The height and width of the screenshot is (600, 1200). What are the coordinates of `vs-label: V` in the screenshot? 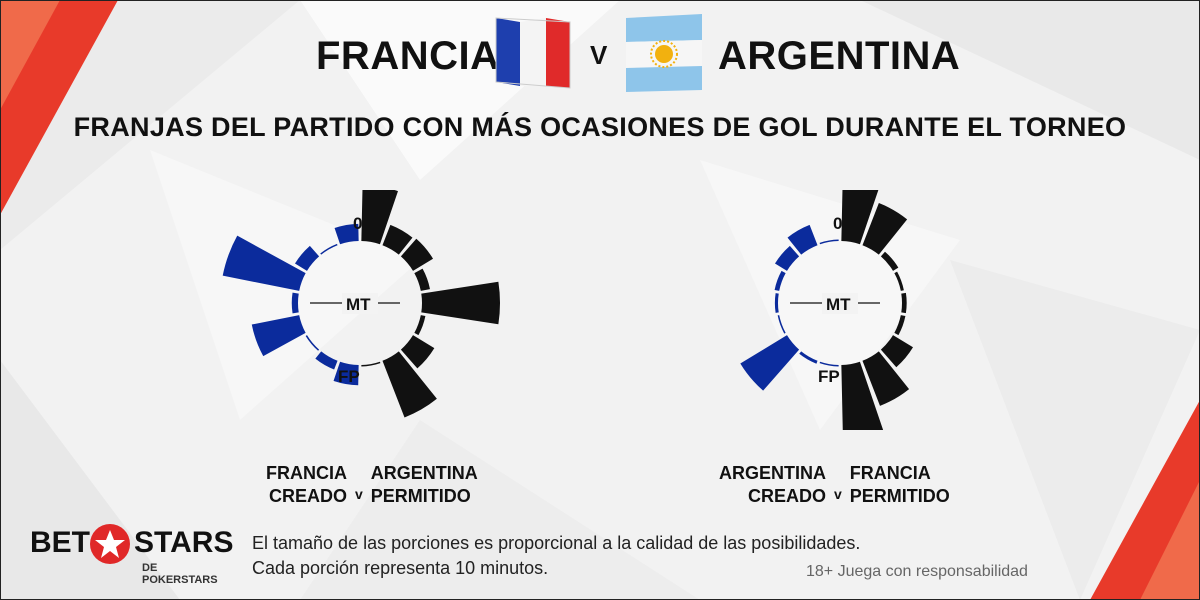 It's located at (599, 55).